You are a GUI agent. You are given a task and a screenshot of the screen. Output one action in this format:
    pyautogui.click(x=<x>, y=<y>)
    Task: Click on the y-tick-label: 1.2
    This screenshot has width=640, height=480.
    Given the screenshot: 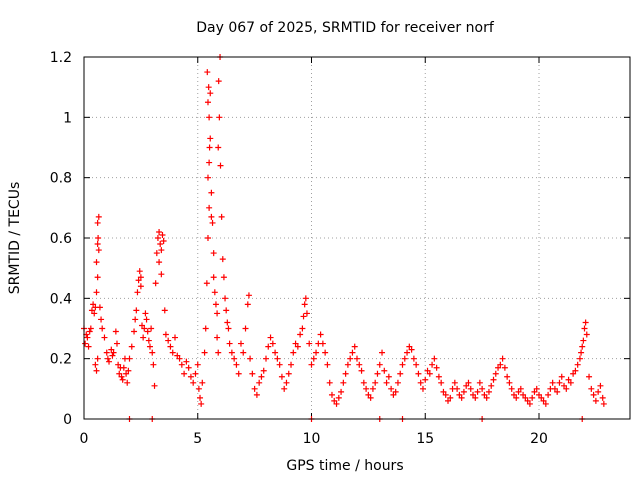 What is the action you would take?
    pyautogui.click(x=61, y=58)
    